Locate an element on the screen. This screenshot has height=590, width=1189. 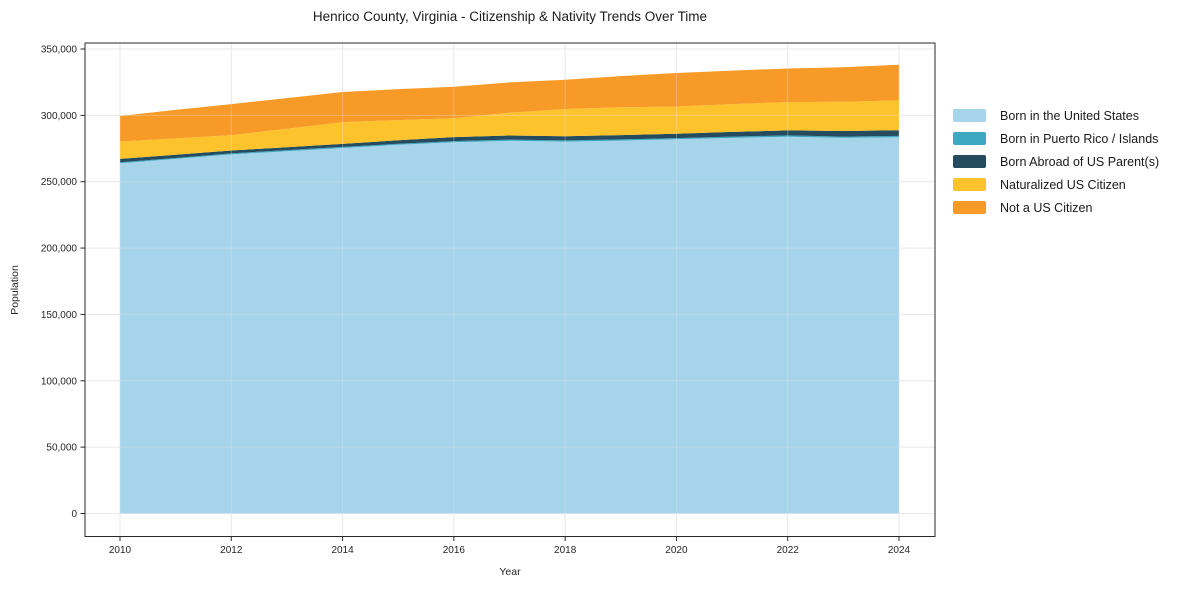
legend-item: Not a US Citizen is located at coordinates (1056, 207).